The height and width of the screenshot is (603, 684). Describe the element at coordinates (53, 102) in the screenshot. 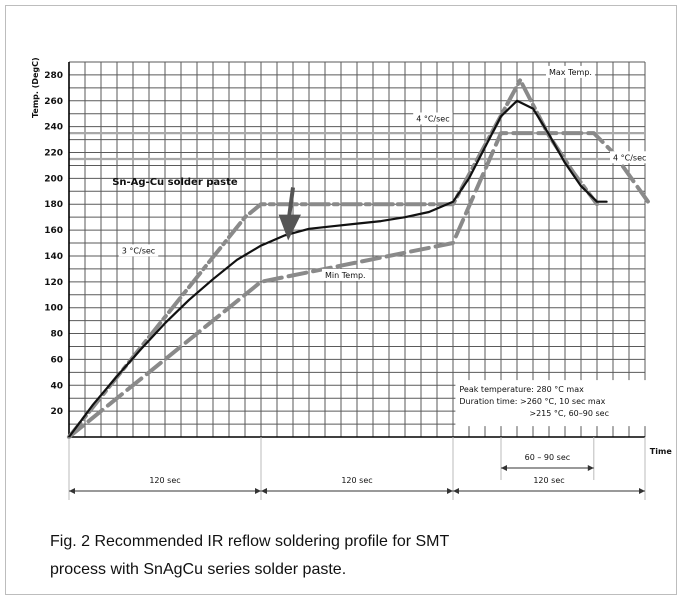

I see `y-tick-label: 260` at that location.